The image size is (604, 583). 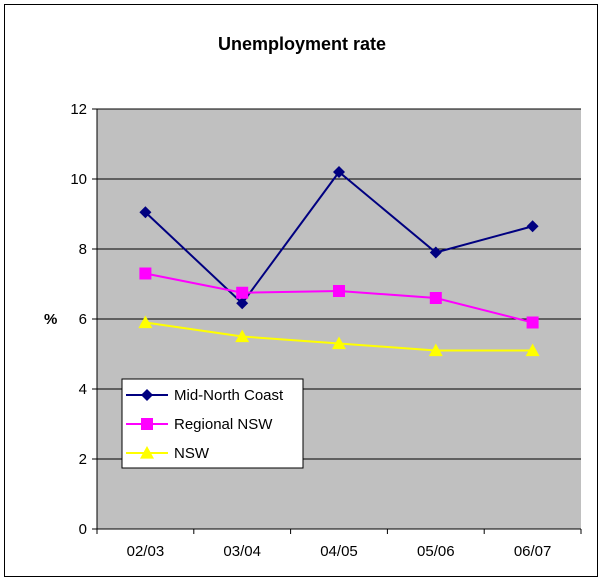 What do you see at coordinates (83, 249) in the screenshot?
I see `y-tick-label: 8` at bounding box center [83, 249].